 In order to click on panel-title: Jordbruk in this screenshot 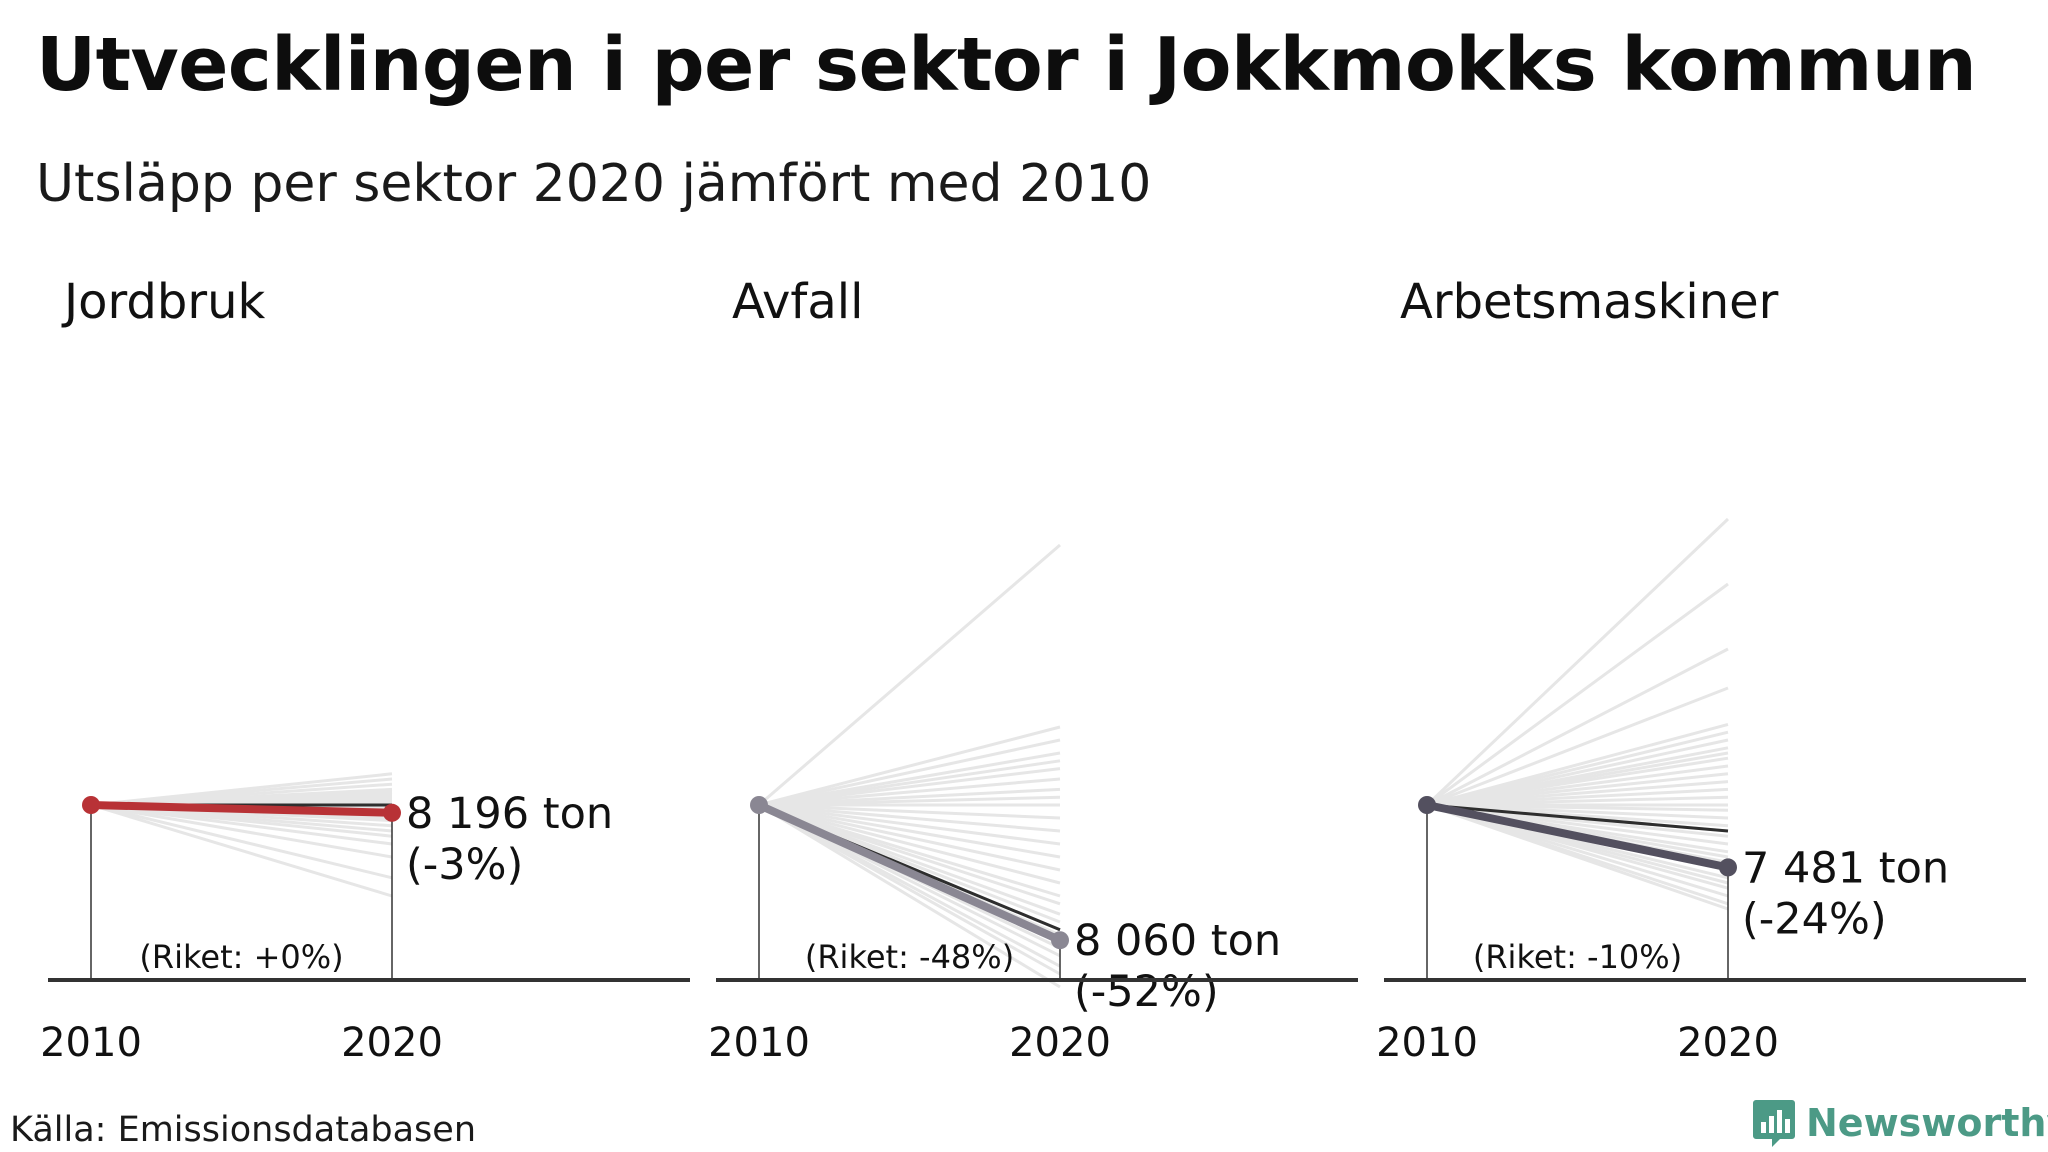, I will do `click(163, 302)`.